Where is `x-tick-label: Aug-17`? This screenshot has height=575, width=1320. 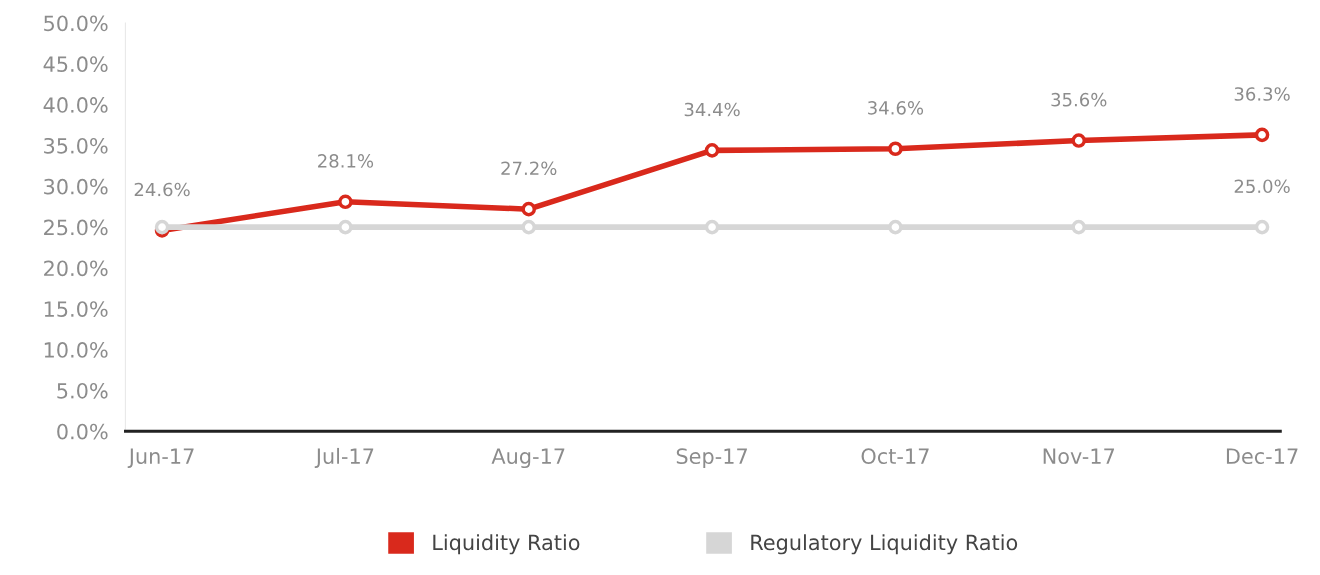 x-tick-label: Aug-17 is located at coordinates (528, 458).